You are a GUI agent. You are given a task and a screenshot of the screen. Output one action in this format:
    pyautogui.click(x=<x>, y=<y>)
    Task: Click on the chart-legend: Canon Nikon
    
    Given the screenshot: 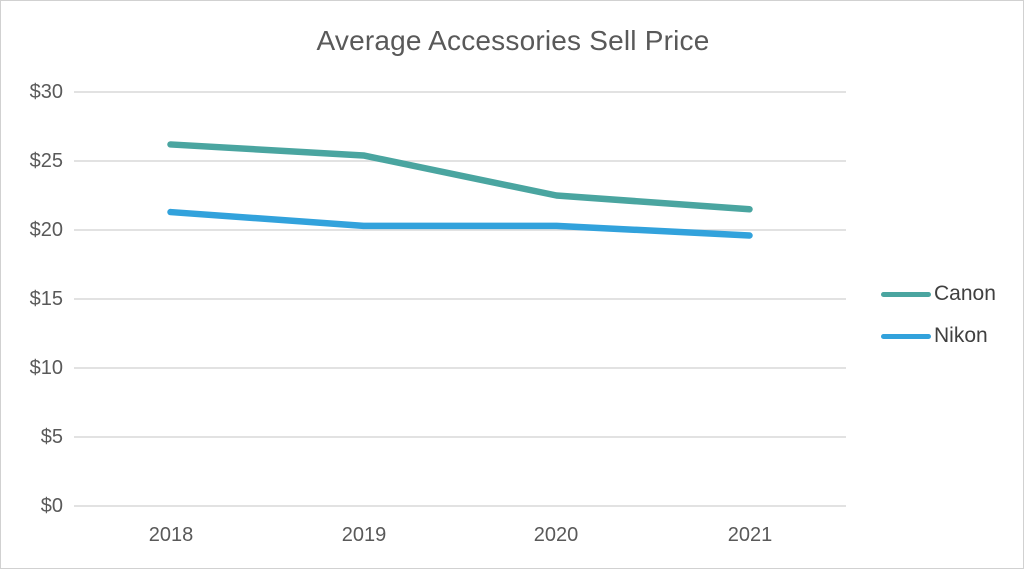 What is the action you would take?
    pyautogui.click(x=938, y=315)
    